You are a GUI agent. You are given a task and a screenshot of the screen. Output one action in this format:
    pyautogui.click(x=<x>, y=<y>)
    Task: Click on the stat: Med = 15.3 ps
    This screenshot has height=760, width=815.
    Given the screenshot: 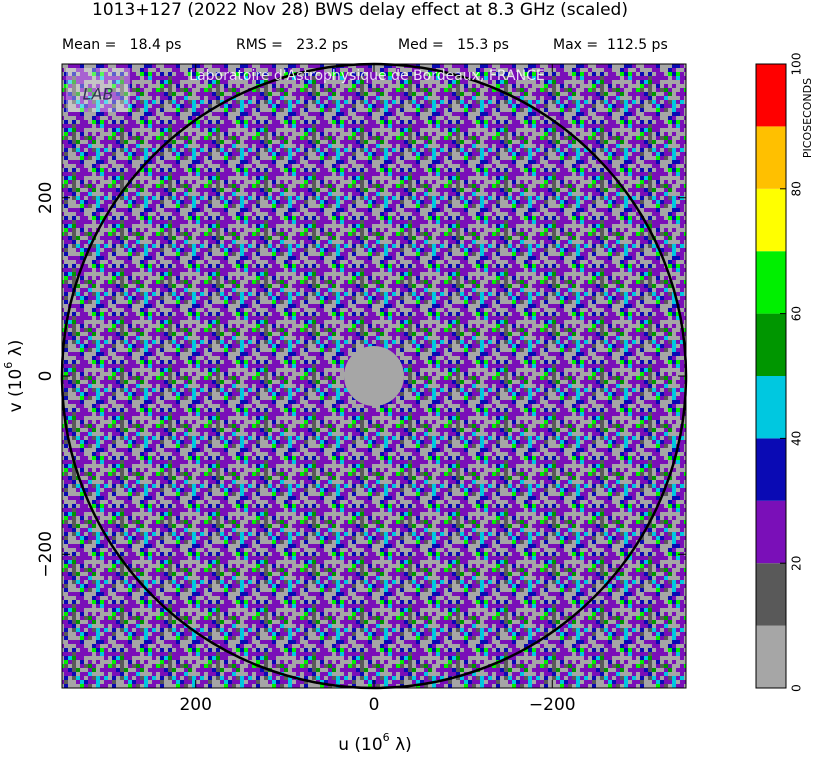 What is the action you would take?
    pyautogui.click(x=453, y=45)
    